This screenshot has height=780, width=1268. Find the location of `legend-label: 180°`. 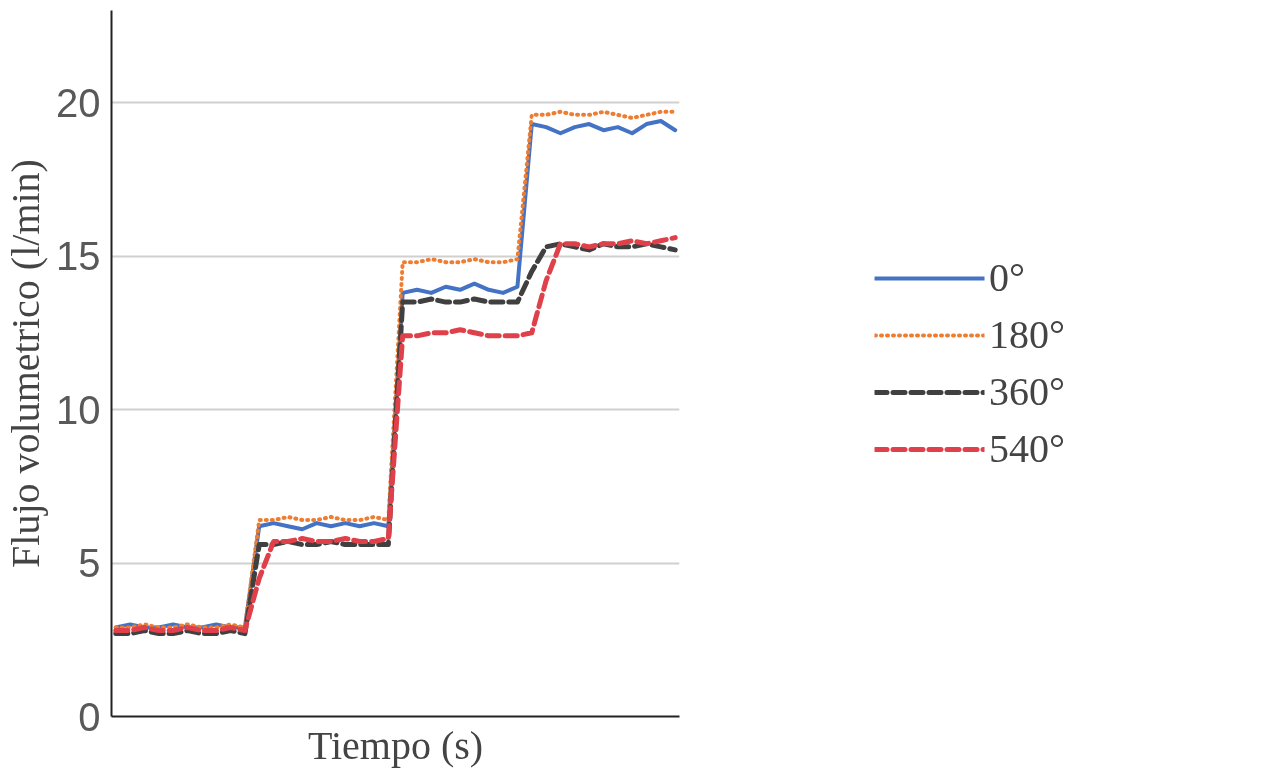

legend-label: 180° is located at coordinates (1027, 334).